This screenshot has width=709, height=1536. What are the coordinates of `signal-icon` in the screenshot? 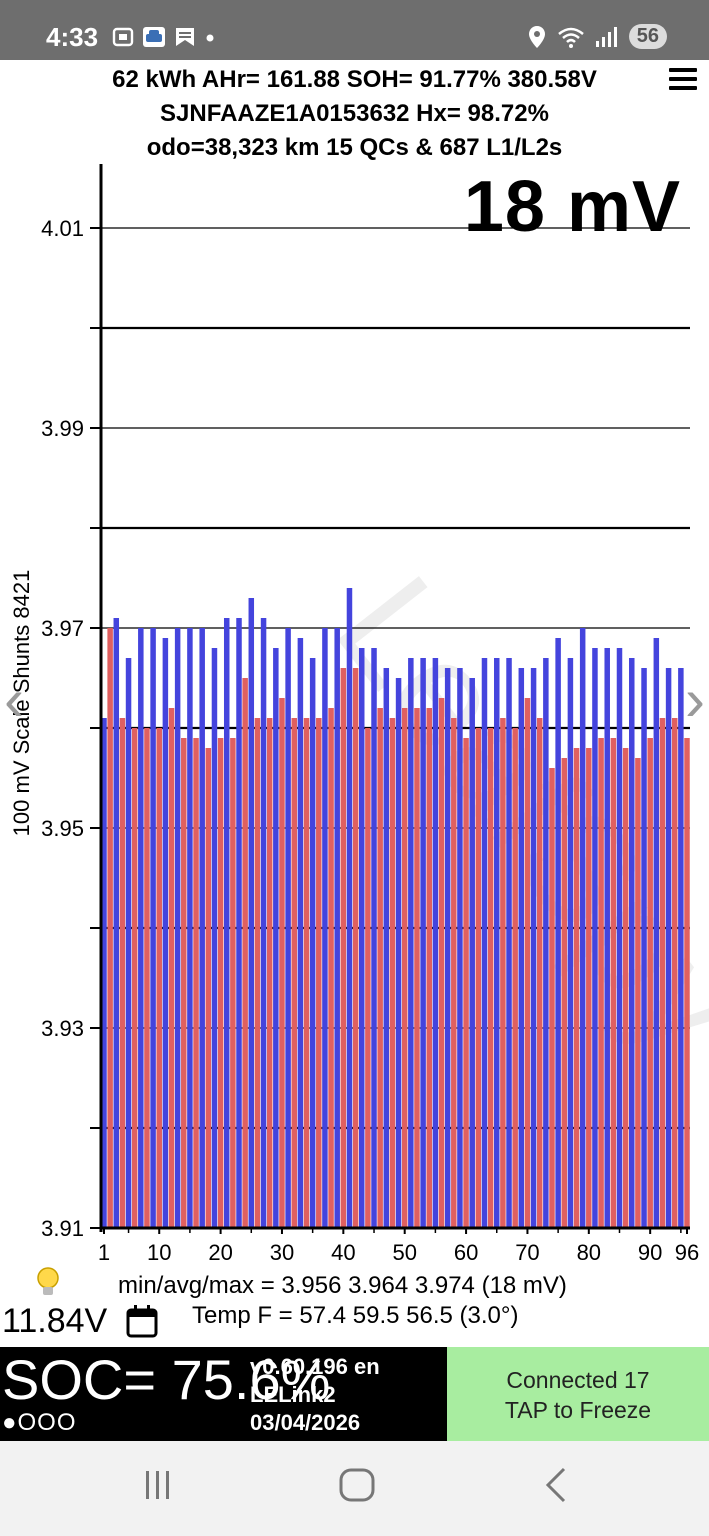 It's located at (606, 36).